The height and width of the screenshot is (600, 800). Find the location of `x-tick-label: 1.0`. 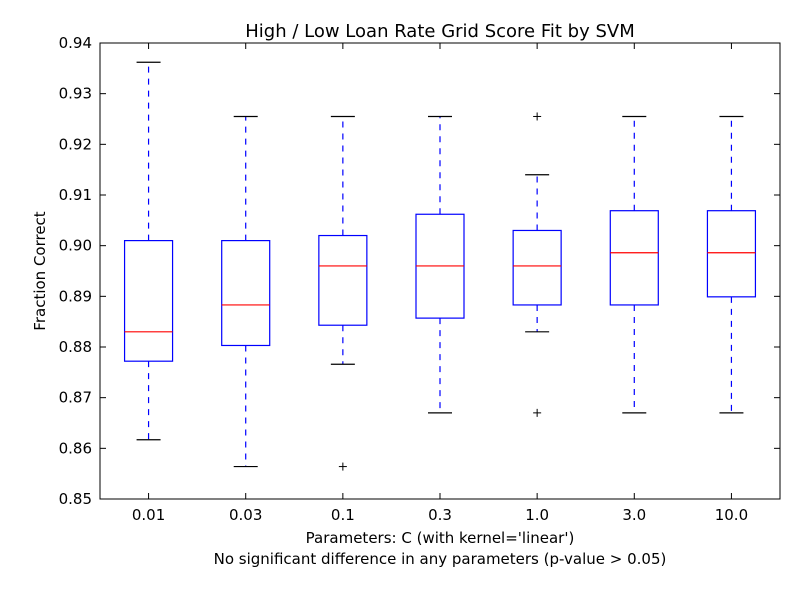

x-tick-label: 1.0 is located at coordinates (537, 515).